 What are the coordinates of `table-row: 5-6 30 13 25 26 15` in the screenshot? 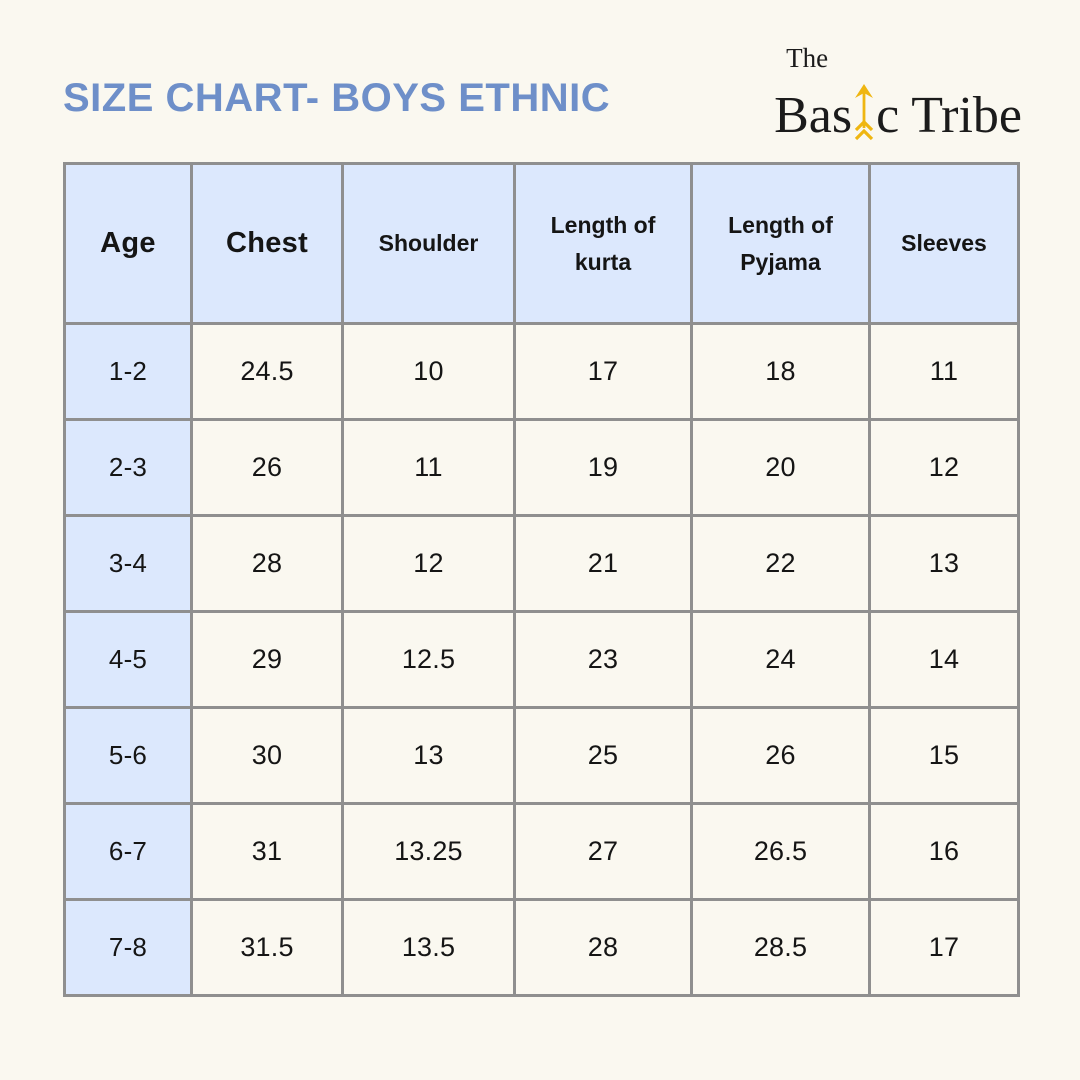 It's located at (541, 755).